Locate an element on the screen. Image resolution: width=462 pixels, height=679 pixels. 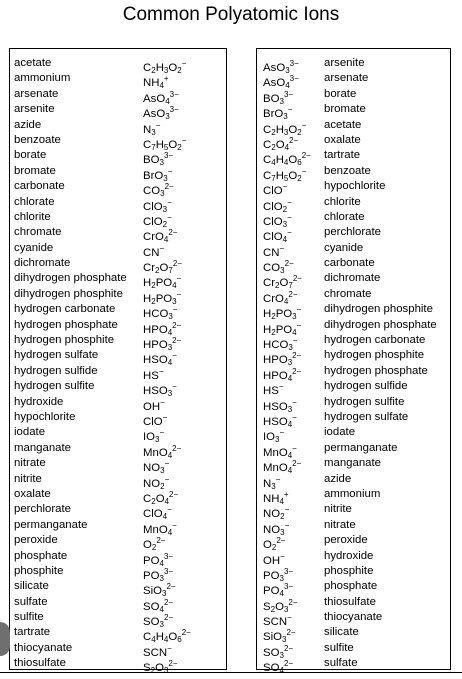
table-row: azide N3− is located at coordinates (353, 481).